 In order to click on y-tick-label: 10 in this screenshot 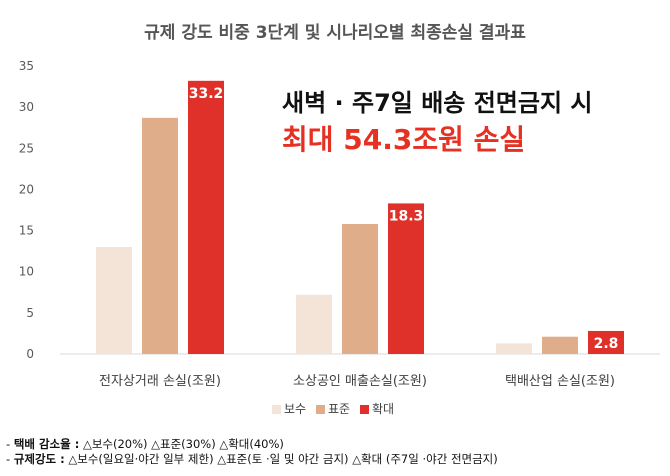, I will do `click(26, 272)`.